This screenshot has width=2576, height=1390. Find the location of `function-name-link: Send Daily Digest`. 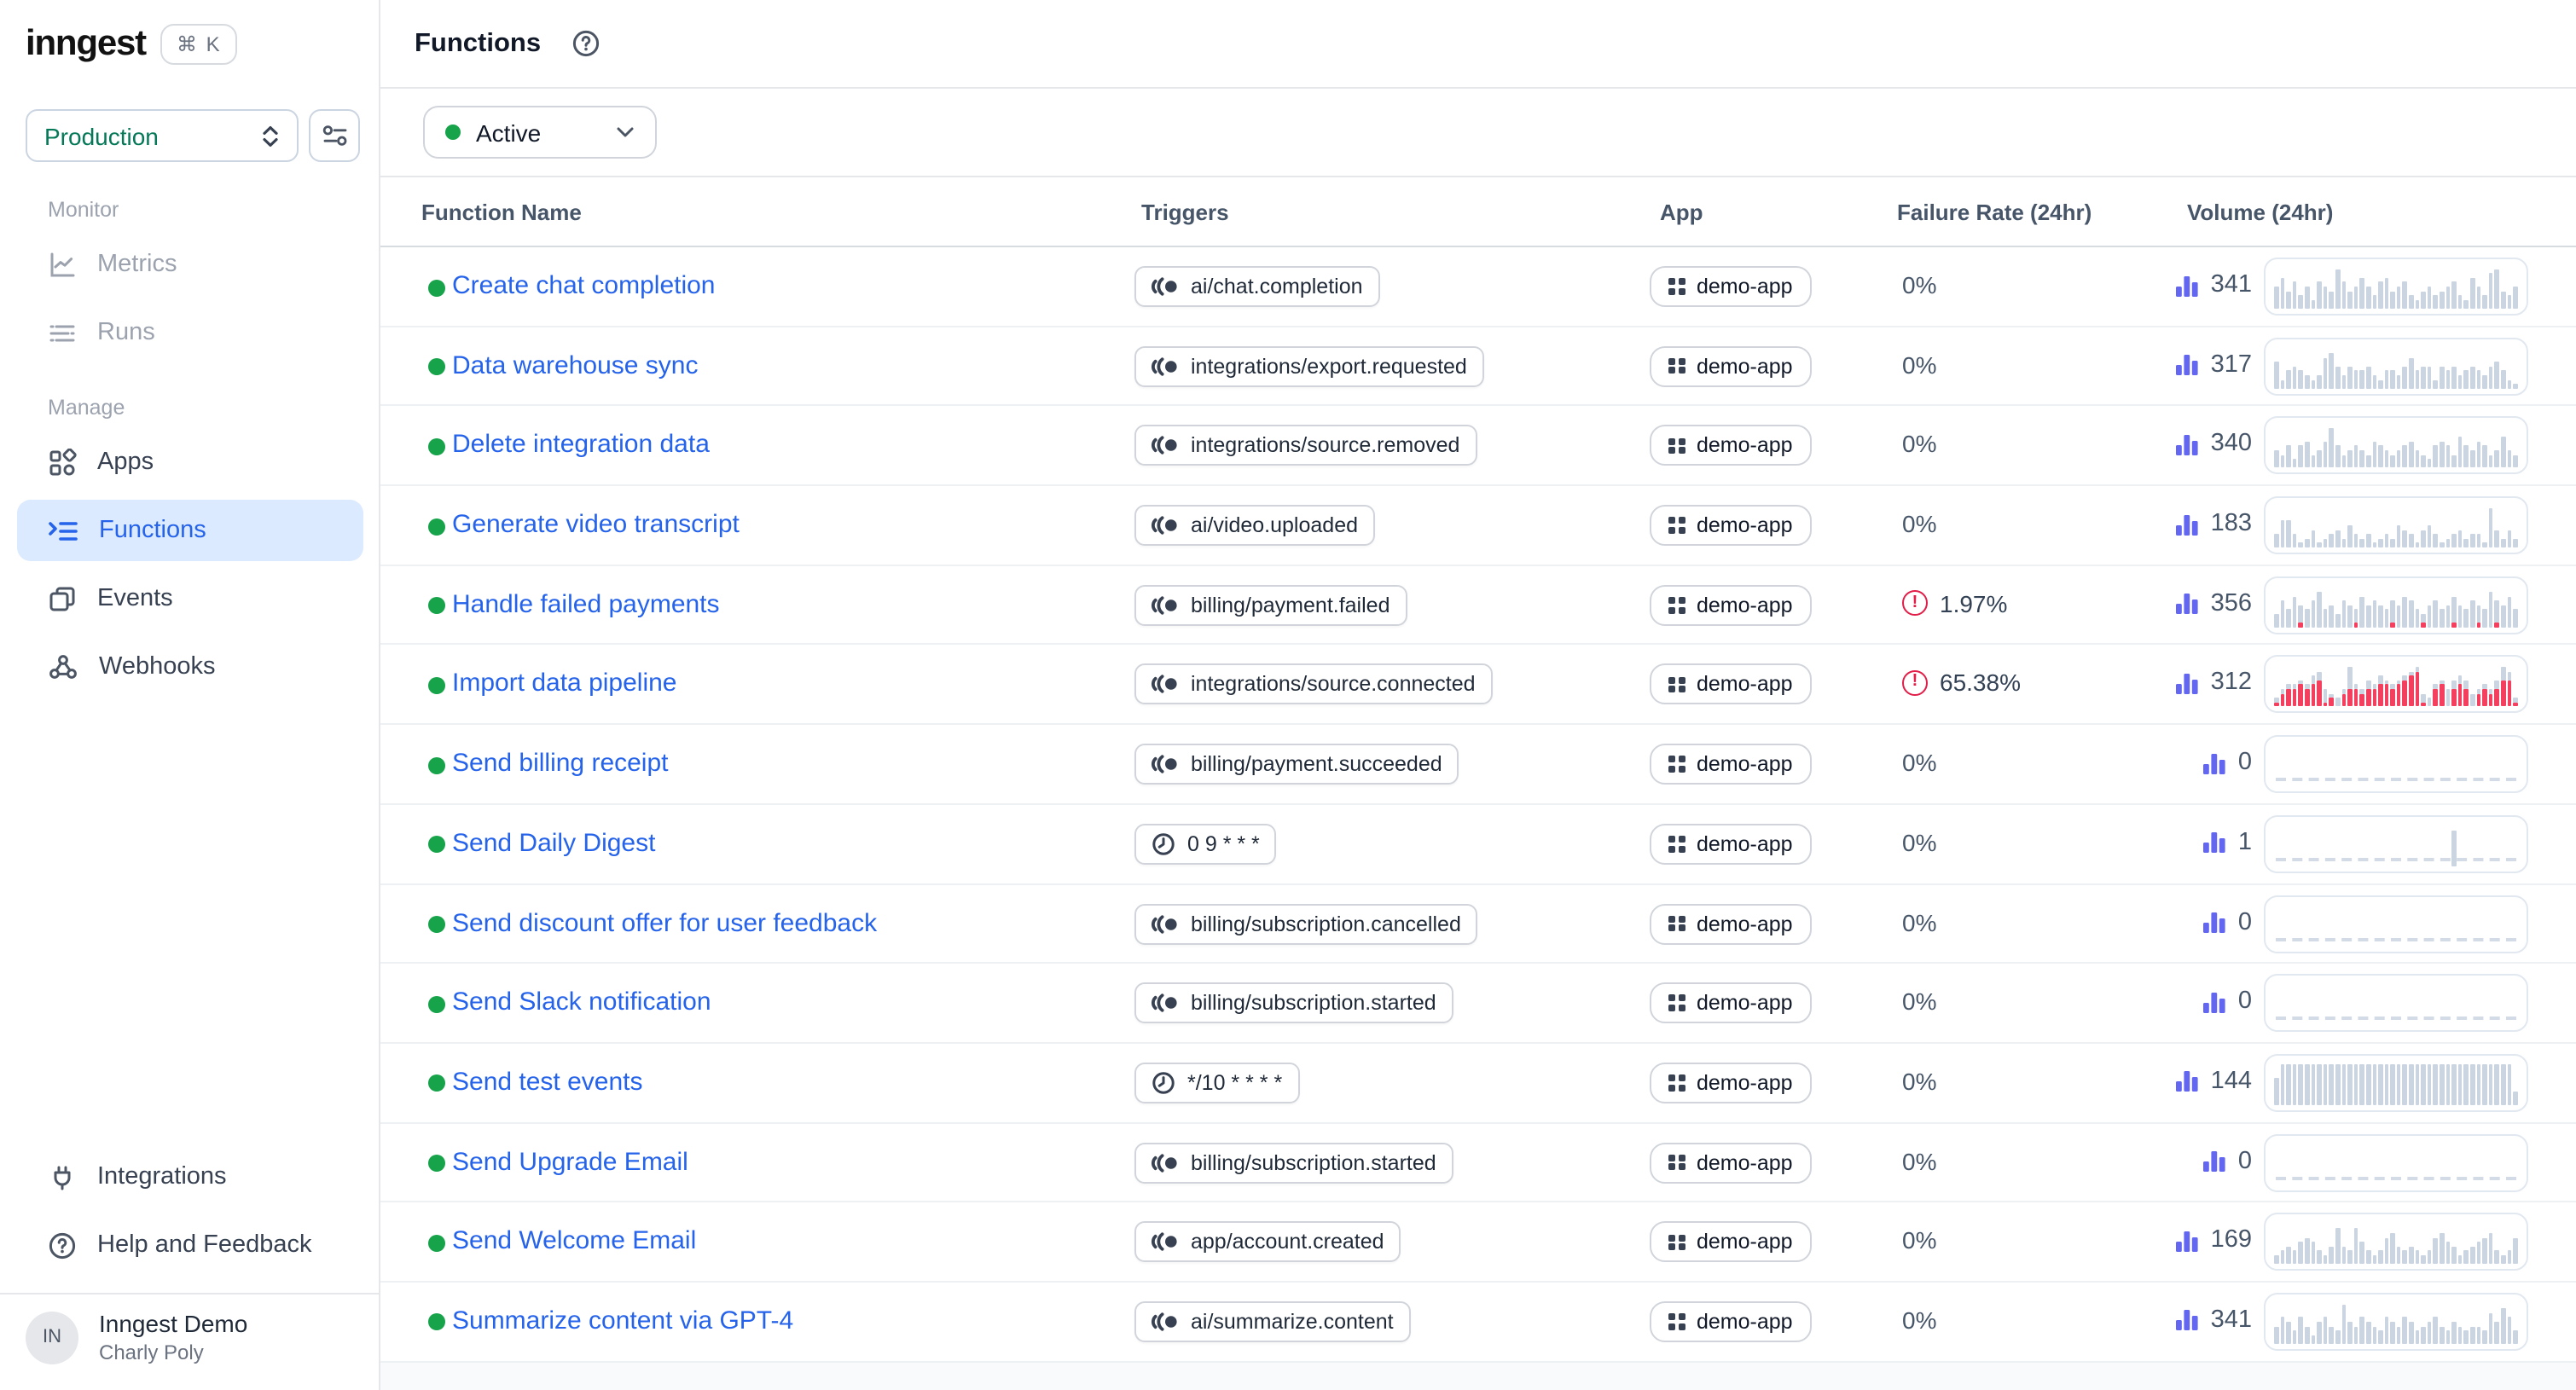

function-name-link: Send Daily Digest is located at coordinates (554, 843).